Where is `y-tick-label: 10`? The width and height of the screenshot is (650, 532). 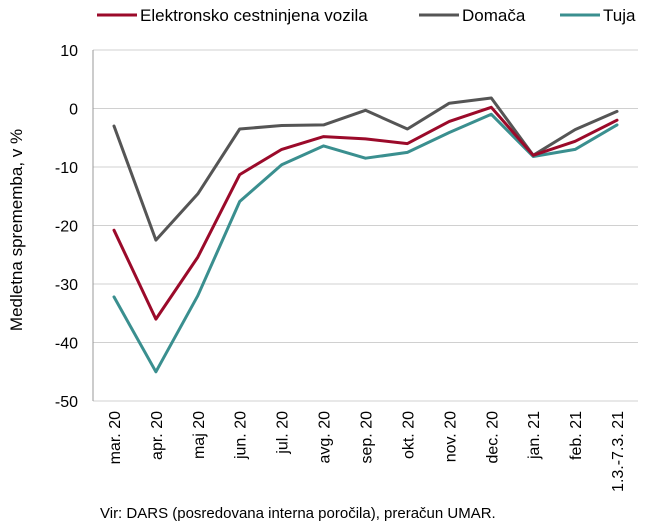 y-tick-label: 10 is located at coordinates (69, 51).